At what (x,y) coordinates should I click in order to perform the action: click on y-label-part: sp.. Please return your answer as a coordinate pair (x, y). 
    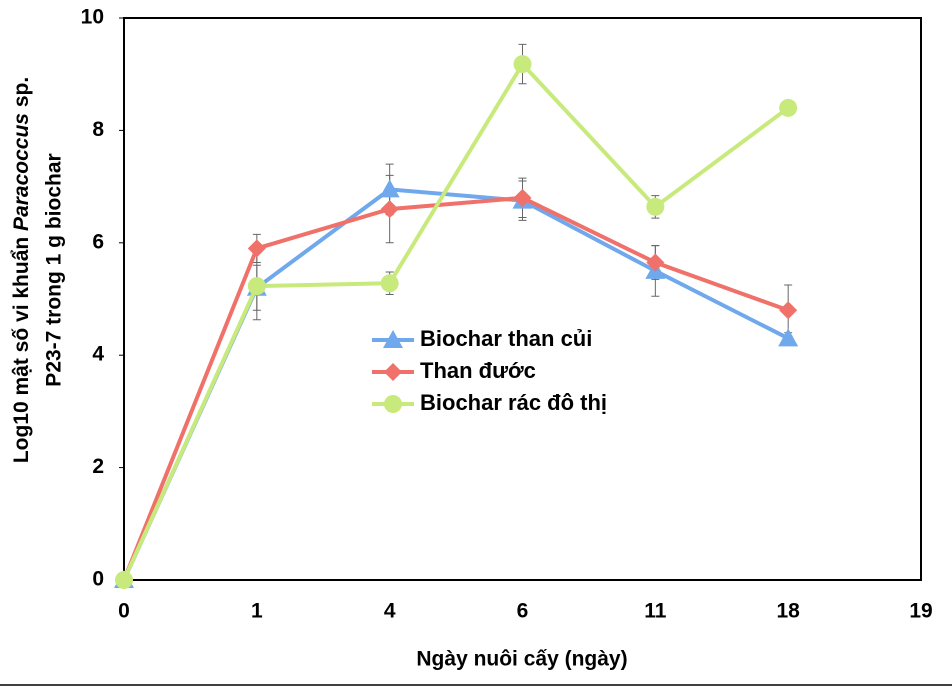
    Looking at the image, I should click on (21, 92).